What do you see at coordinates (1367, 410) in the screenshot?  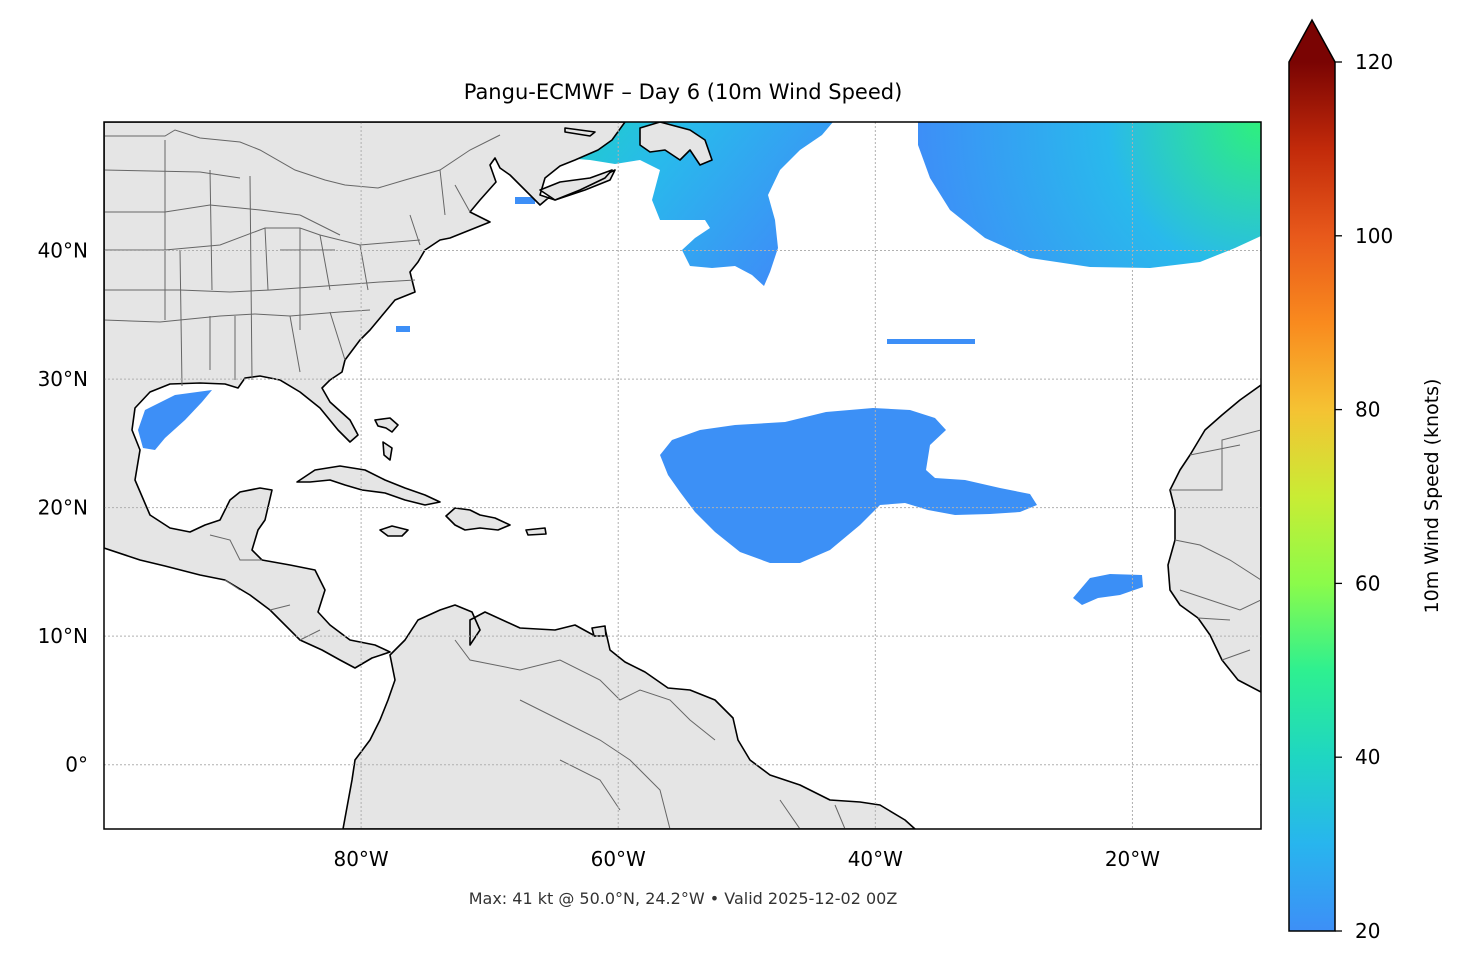 I see `colorbar-tick-label: 80` at bounding box center [1367, 410].